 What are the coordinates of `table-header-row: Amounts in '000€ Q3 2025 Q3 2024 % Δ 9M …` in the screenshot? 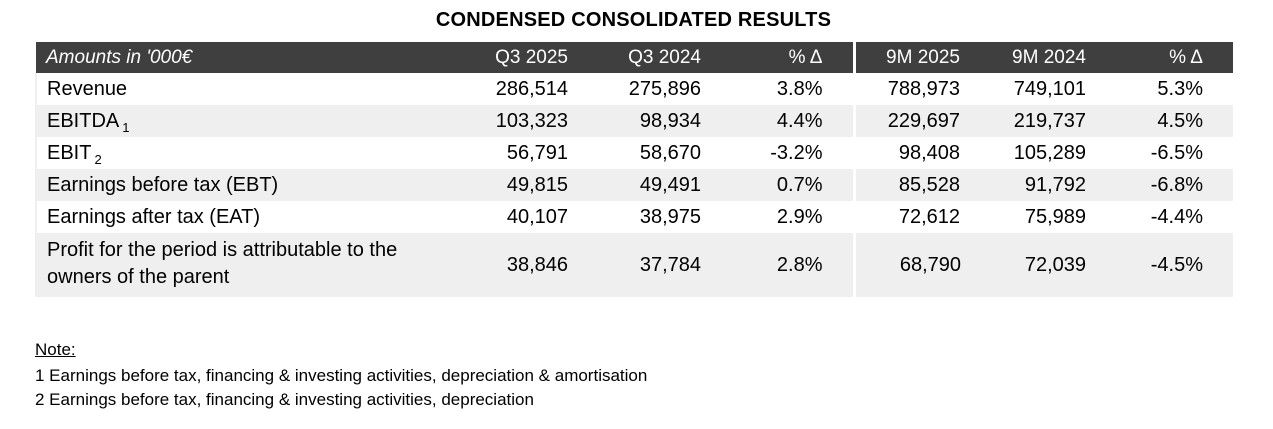 It's located at (634, 57).